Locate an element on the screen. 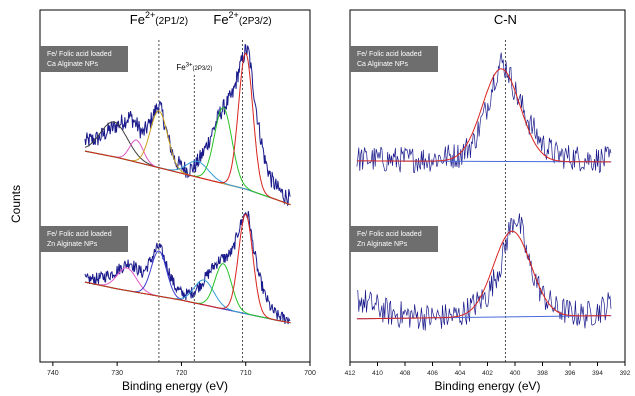 This screenshot has height=396, width=635. reference-line-label: Fe2+(2P3/2) is located at coordinates (242, 18).